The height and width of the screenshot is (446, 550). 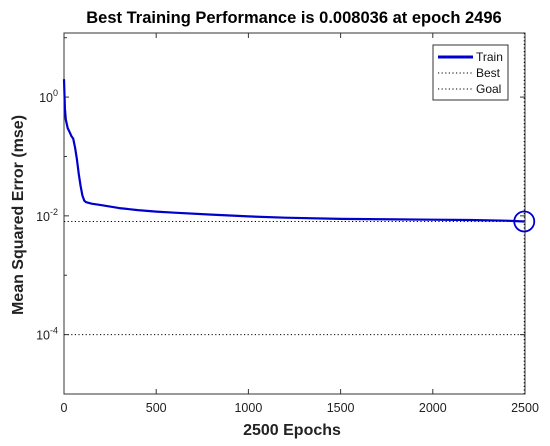 What do you see at coordinates (18, 215) in the screenshot?
I see `y-axis-label: Mean Squared Error (mse)` at bounding box center [18, 215].